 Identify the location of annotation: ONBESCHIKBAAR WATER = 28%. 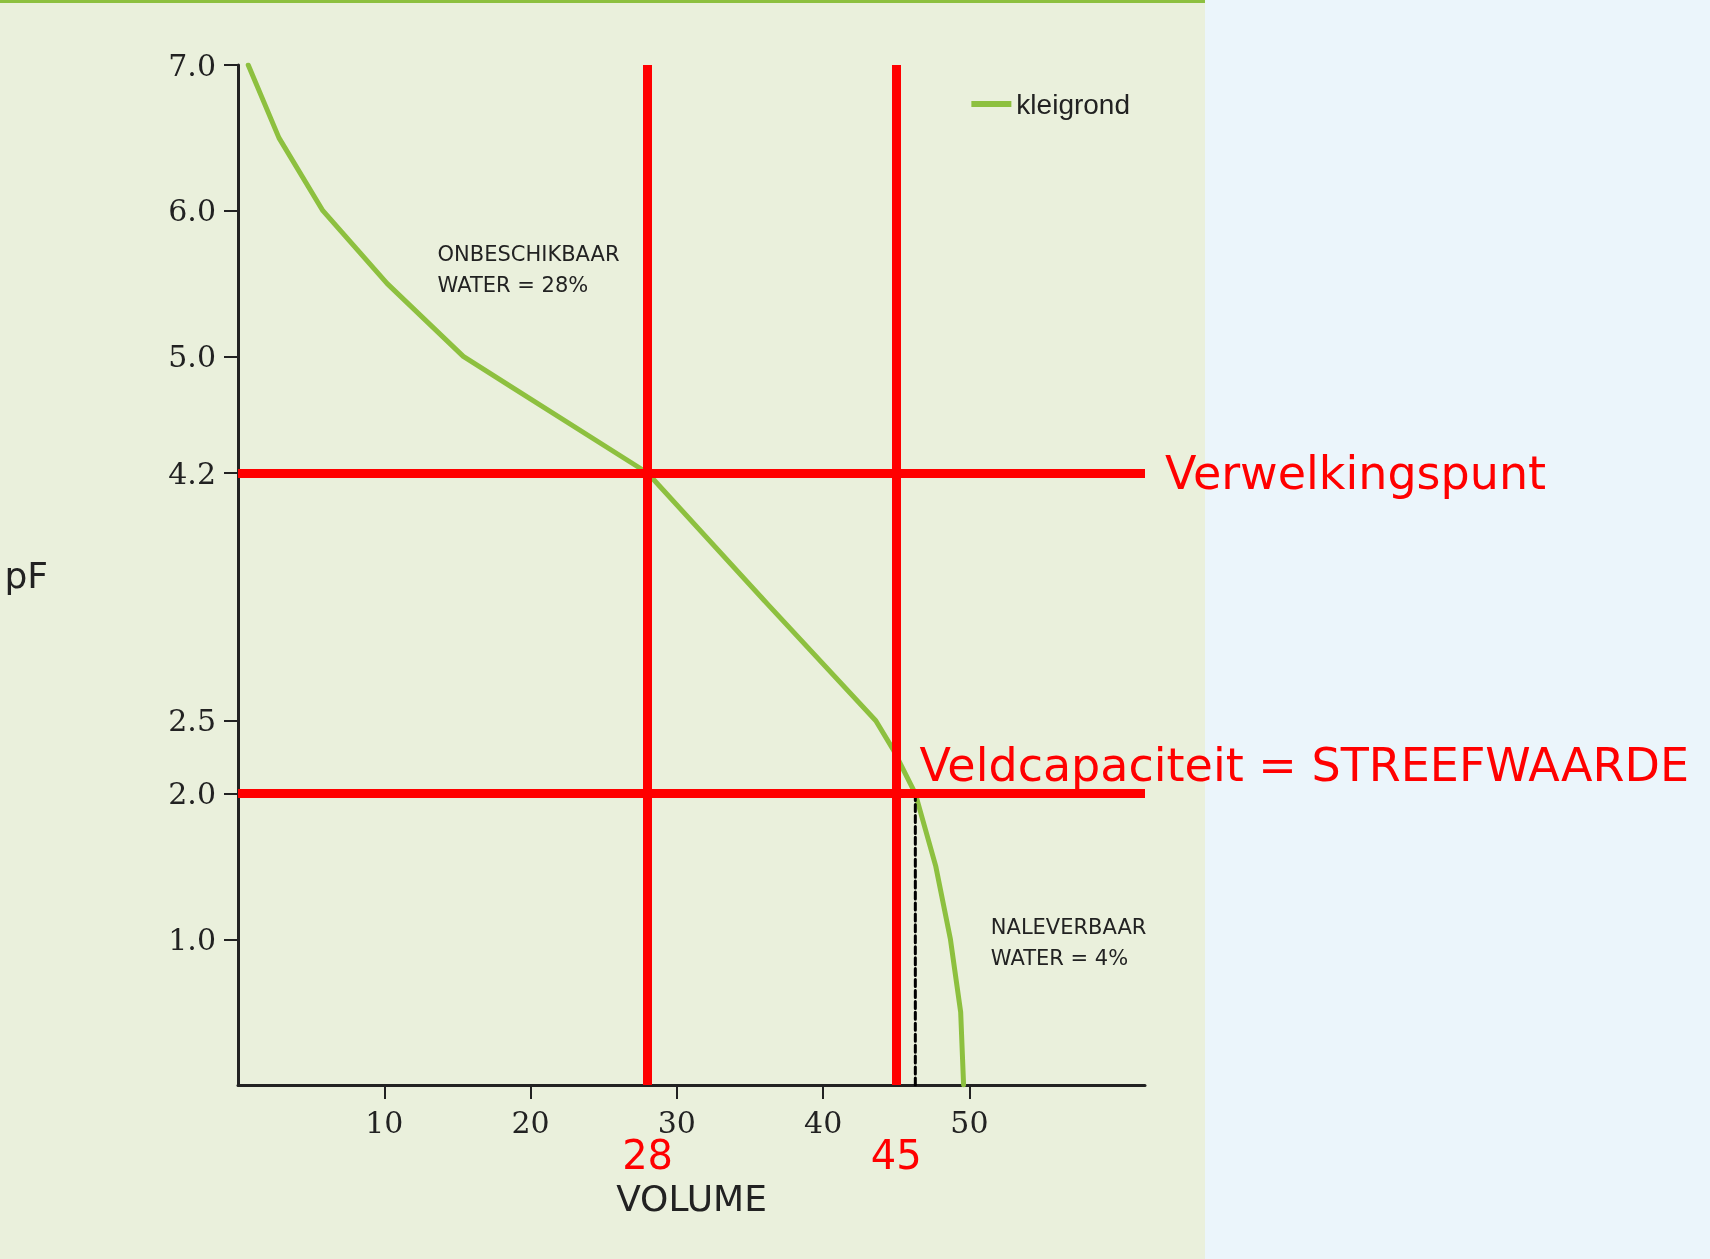
(528, 269).